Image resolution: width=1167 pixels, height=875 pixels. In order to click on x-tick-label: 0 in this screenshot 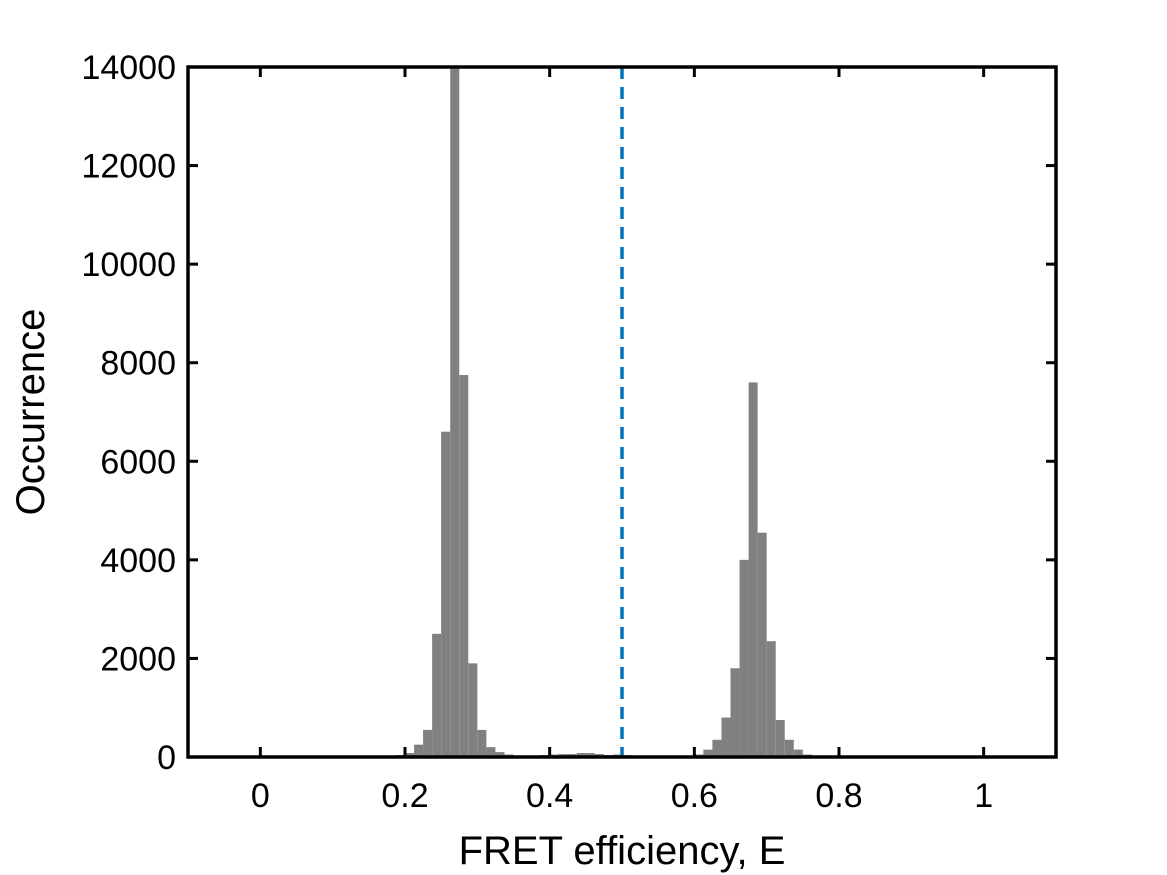, I will do `click(260, 796)`.